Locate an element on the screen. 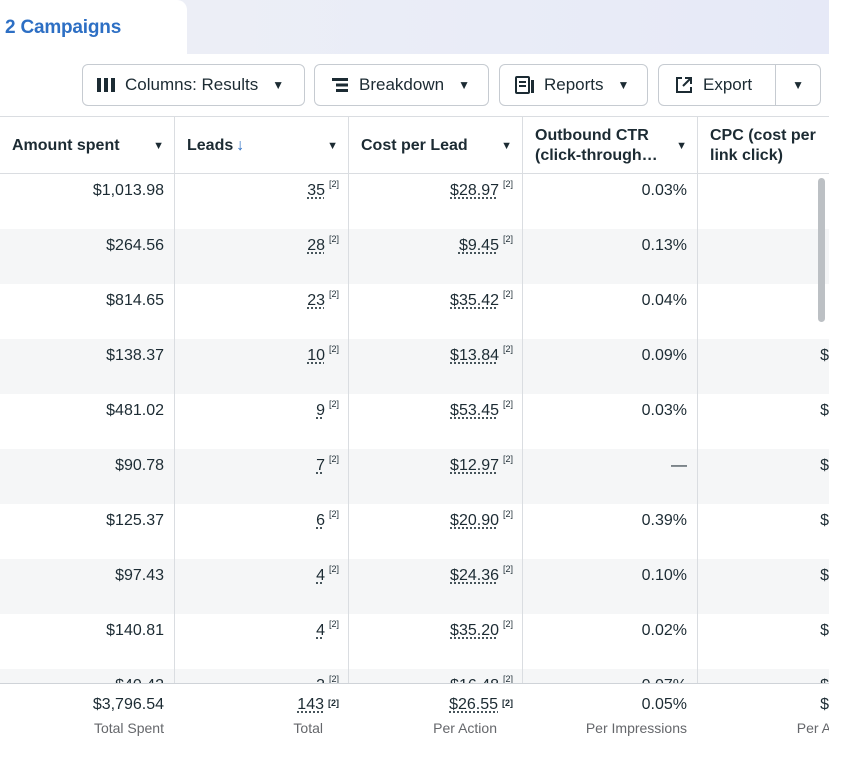 This screenshot has height=760, width=844. table-row: $481.02 9 [2] $53.45 [2] 0.03% $ is located at coordinates (414, 421).